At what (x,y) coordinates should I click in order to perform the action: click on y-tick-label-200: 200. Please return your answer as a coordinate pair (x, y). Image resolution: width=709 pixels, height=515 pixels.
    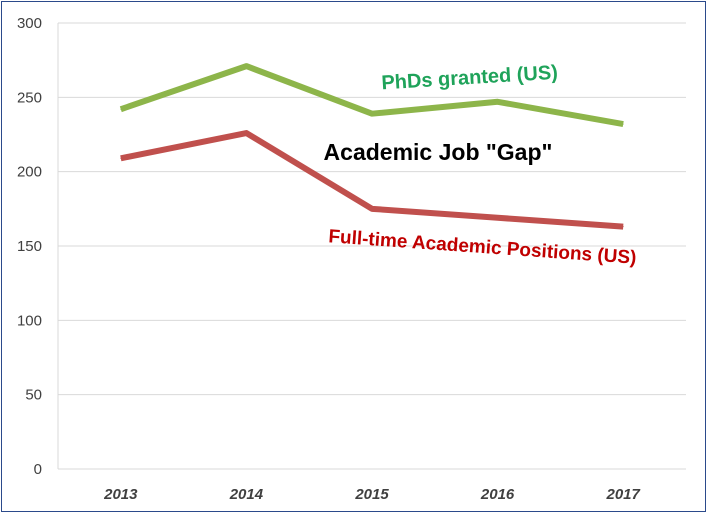
    Looking at the image, I should click on (29, 172).